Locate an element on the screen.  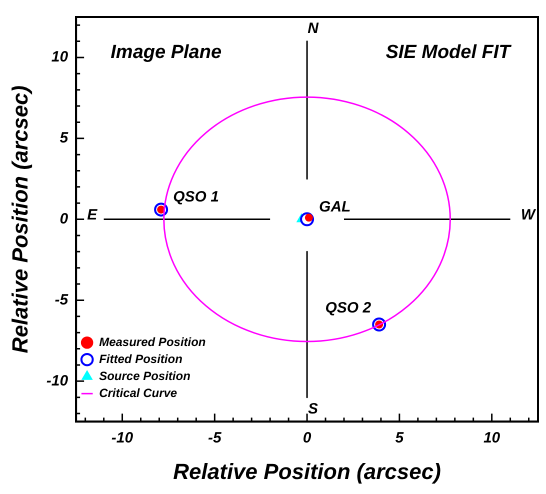
annotation: S is located at coordinates (313, 409).